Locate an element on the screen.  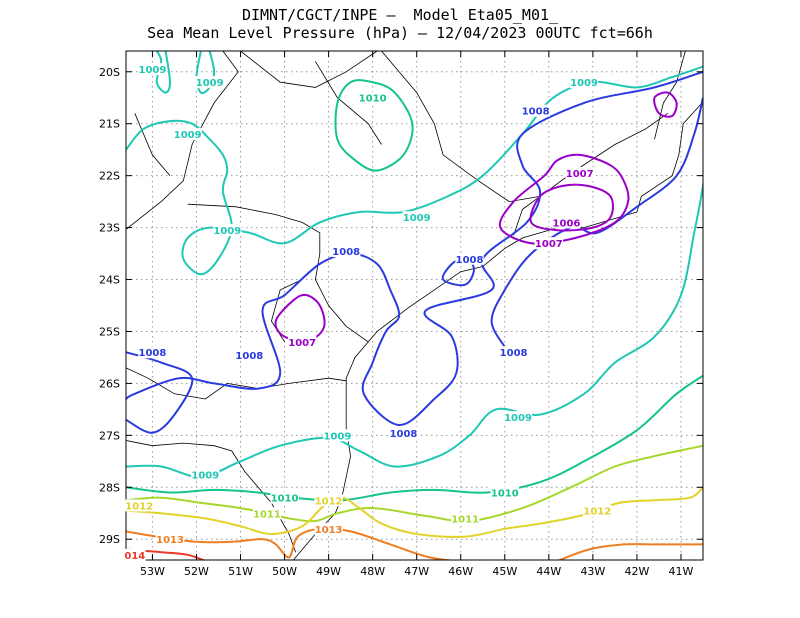
lat-tick-label: 28S is located at coordinates (109, 487).